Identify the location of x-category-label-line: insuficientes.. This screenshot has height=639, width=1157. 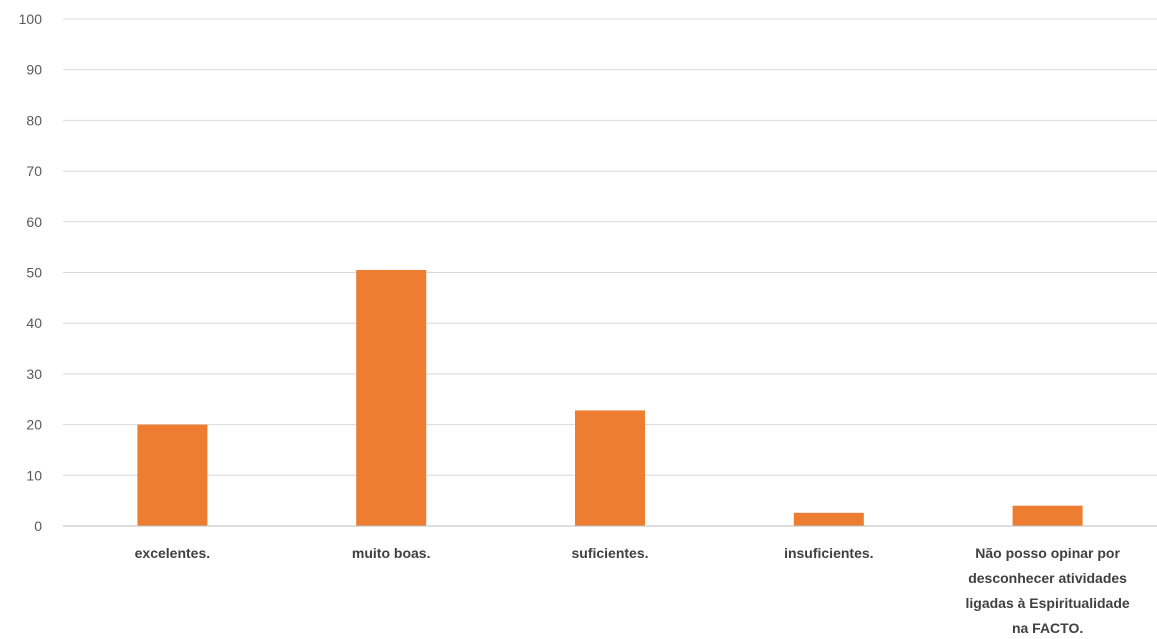
(828, 553).